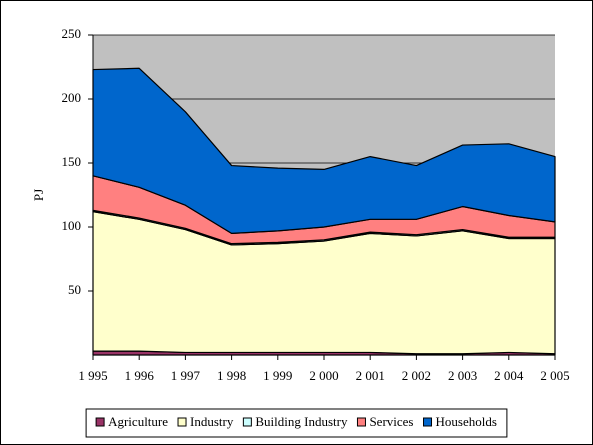 Image resolution: width=593 pixels, height=445 pixels. Describe the element at coordinates (140, 375) in the screenshot. I see `x-tick-label: 1 996` at that location.